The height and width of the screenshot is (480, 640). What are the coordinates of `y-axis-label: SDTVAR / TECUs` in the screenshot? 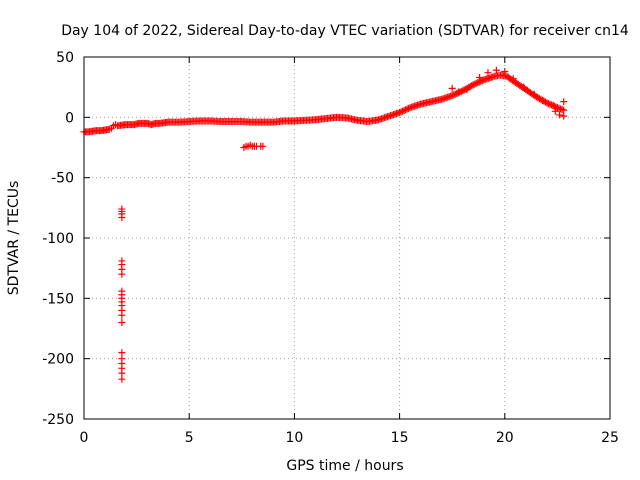 It's located at (14, 238).